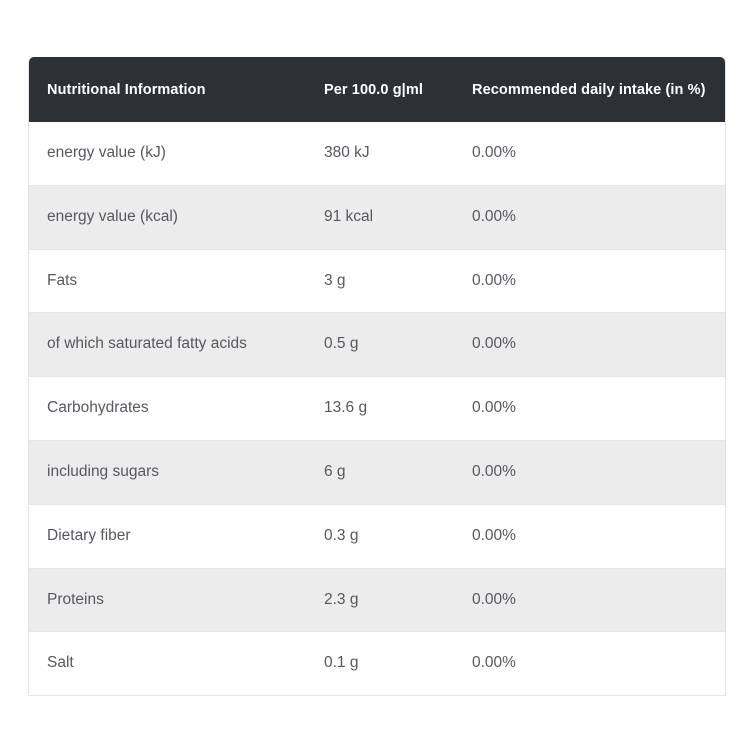 The height and width of the screenshot is (750, 750). What do you see at coordinates (341, 663) in the screenshot?
I see `nutrient-amount: 0.1 g` at bounding box center [341, 663].